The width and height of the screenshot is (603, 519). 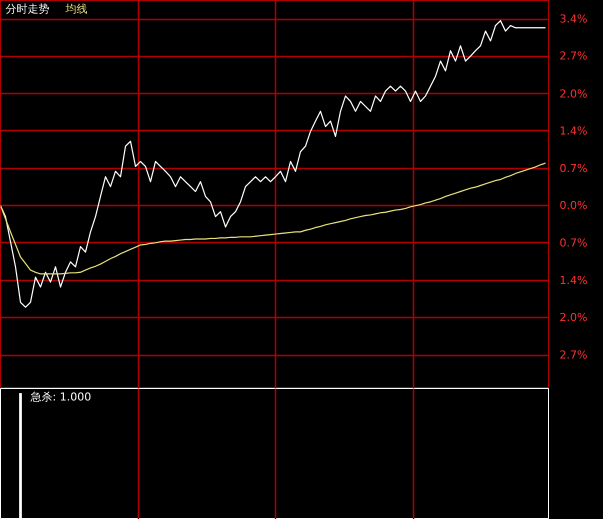 What do you see at coordinates (76, 9) in the screenshot?
I see `text: 均线` at bounding box center [76, 9].